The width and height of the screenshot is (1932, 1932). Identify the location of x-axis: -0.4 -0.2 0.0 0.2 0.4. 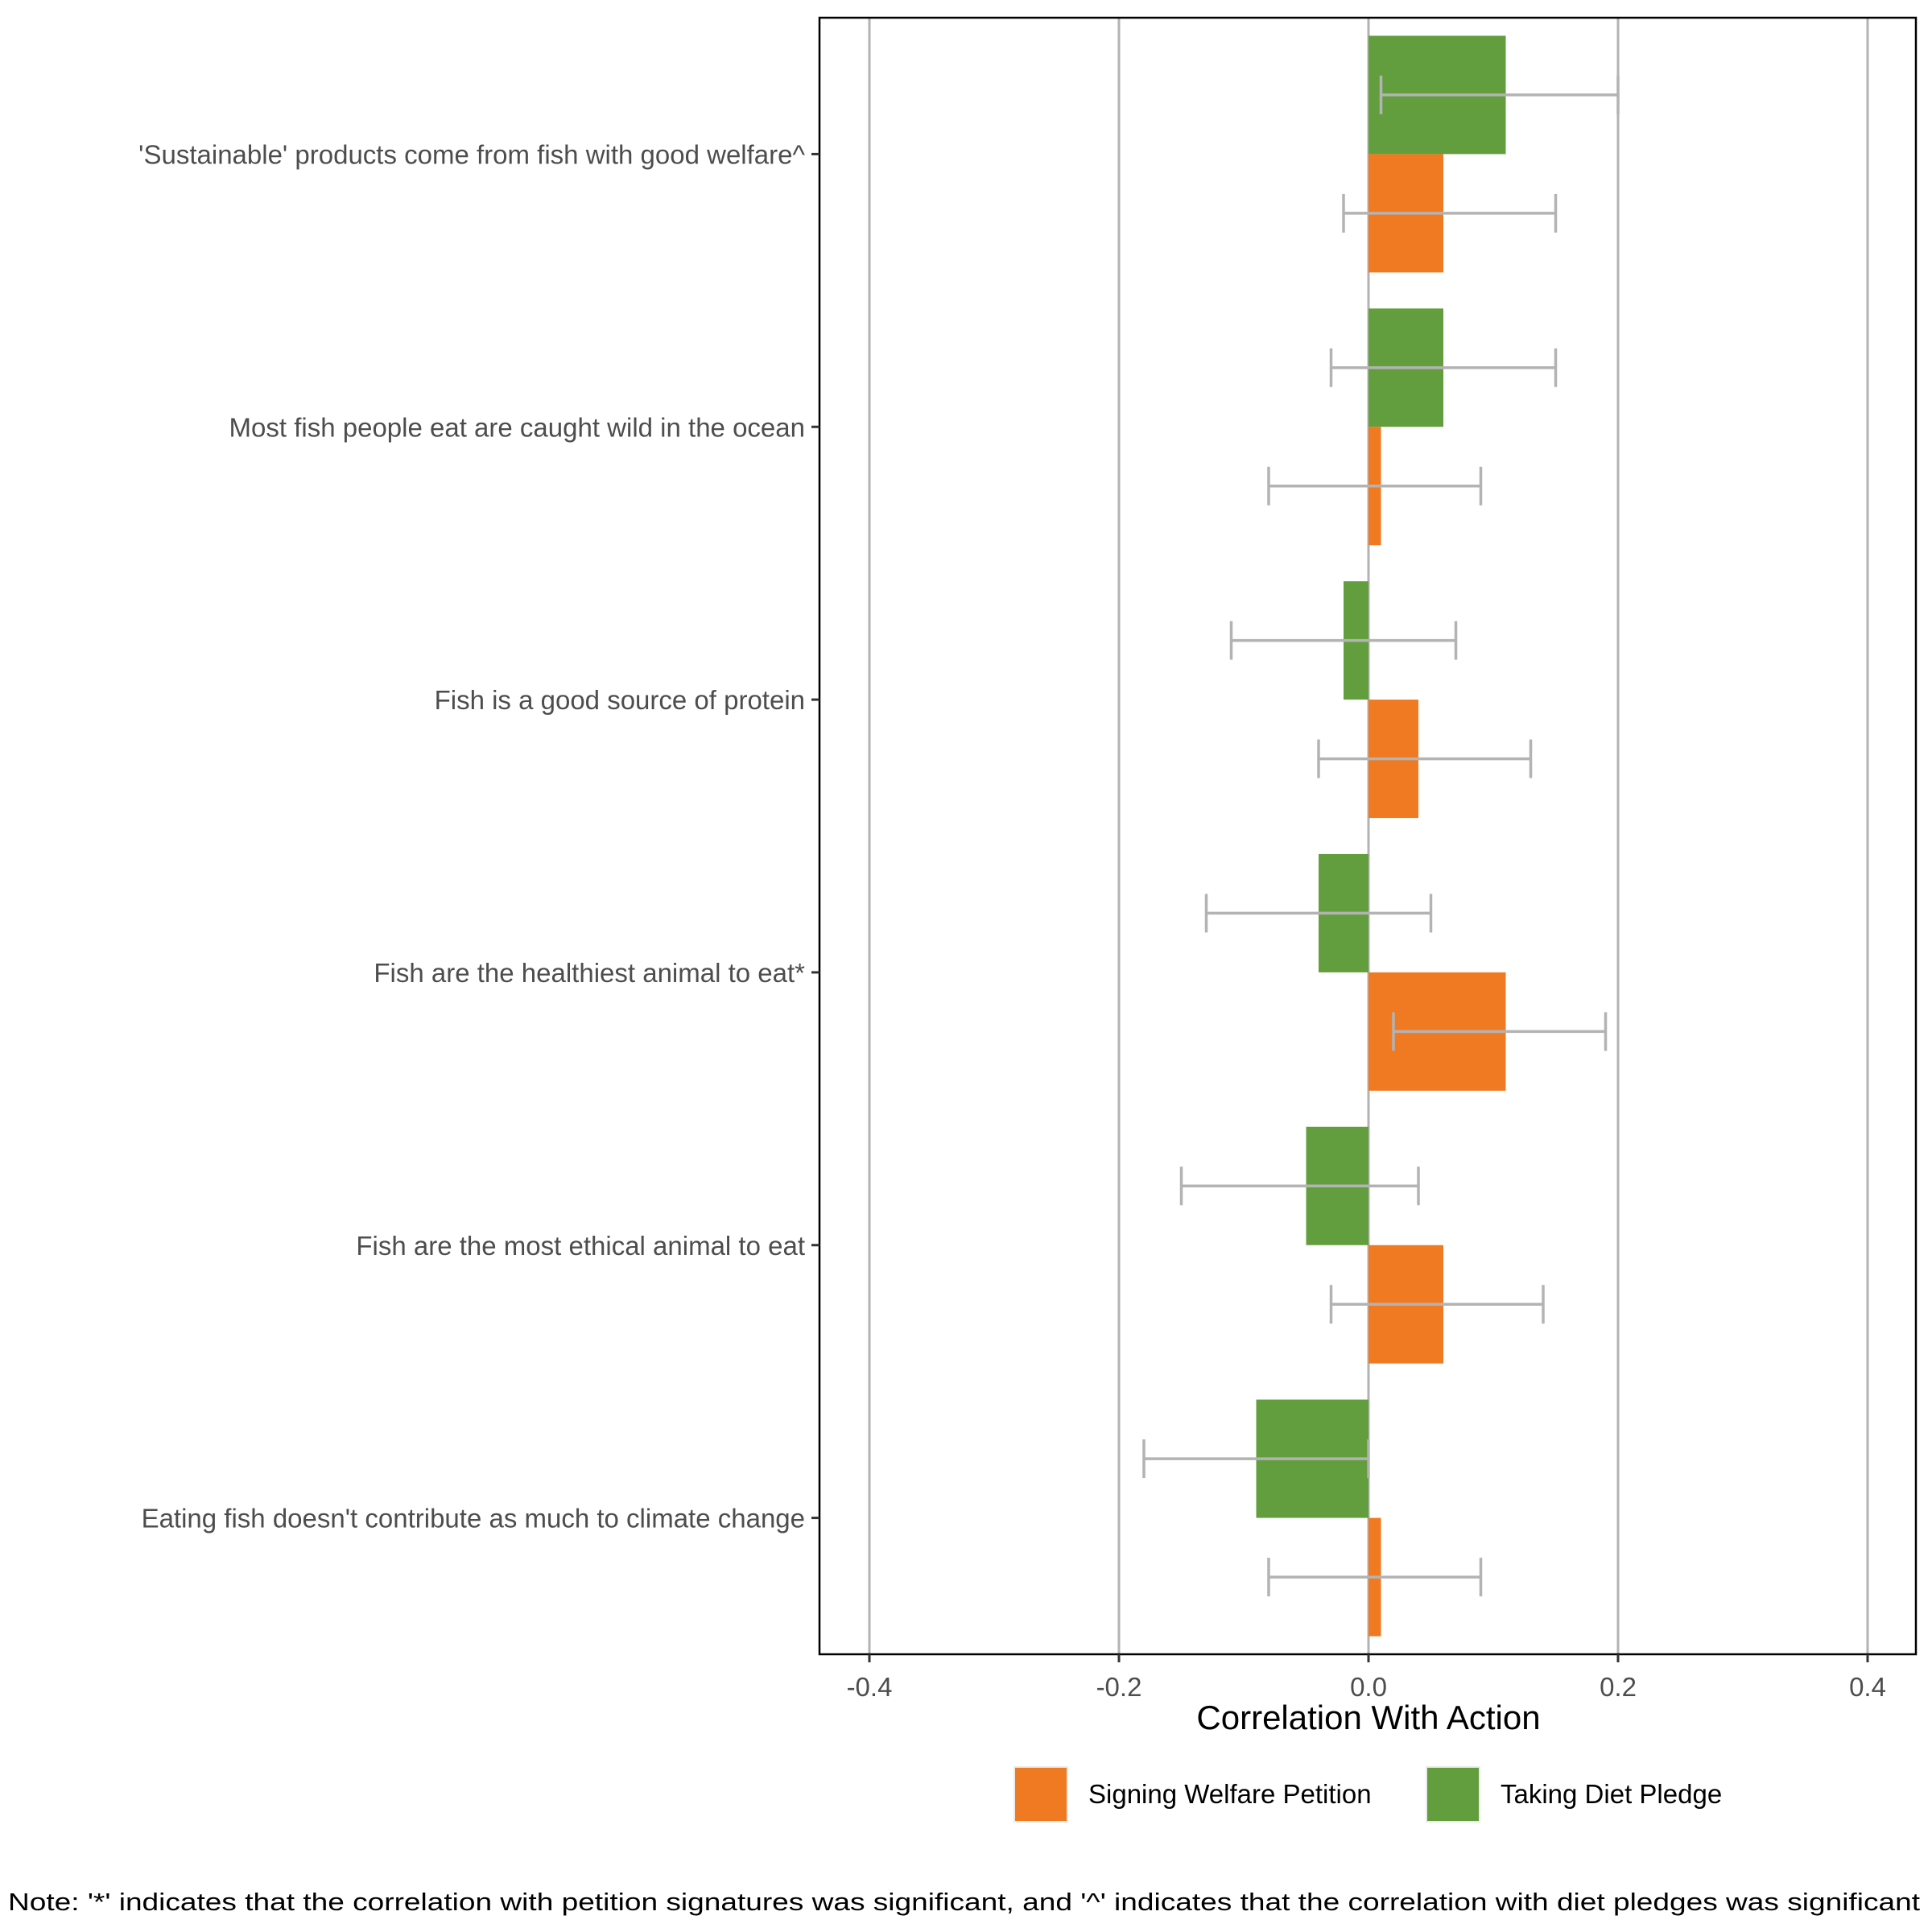
(1366, 1678).